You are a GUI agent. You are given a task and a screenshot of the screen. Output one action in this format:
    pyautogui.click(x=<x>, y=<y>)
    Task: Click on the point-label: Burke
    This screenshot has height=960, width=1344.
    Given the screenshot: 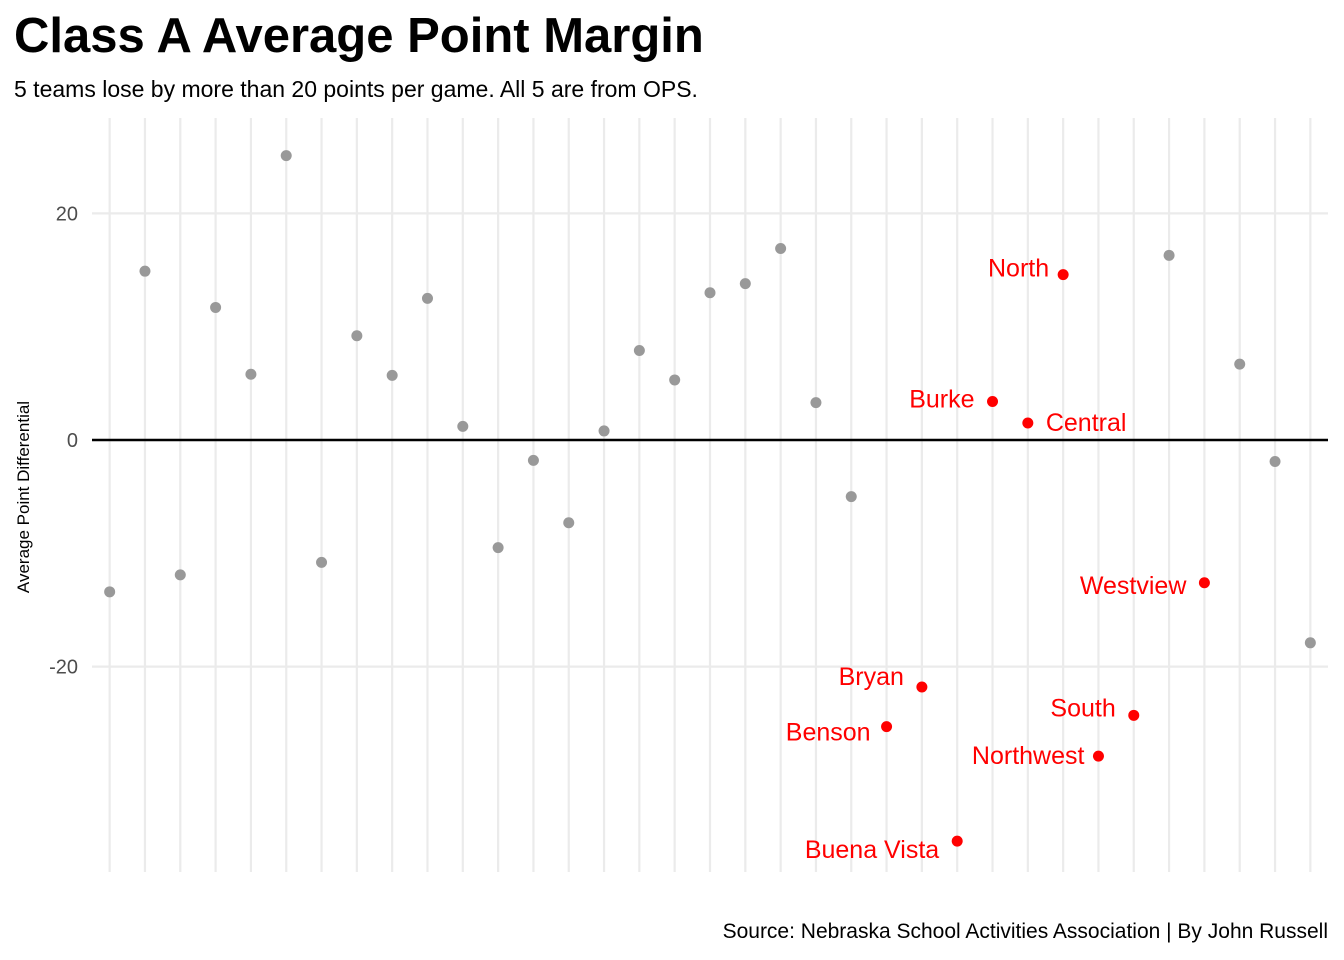 What is the action you would take?
    pyautogui.click(x=941, y=399)
    